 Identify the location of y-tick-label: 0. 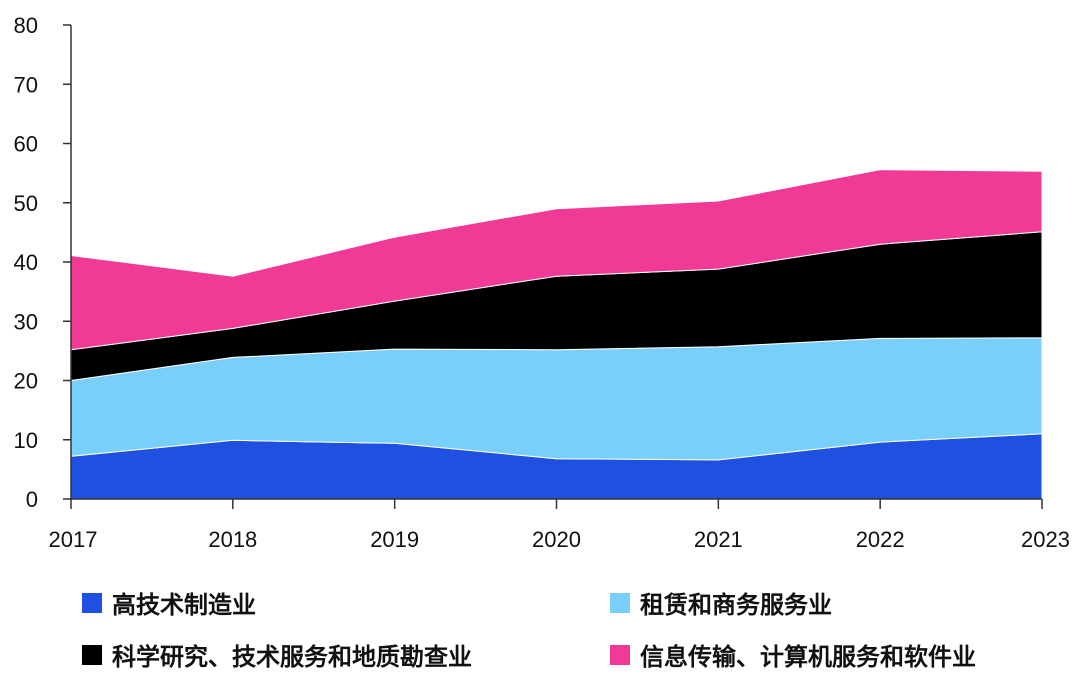
(32, 499).